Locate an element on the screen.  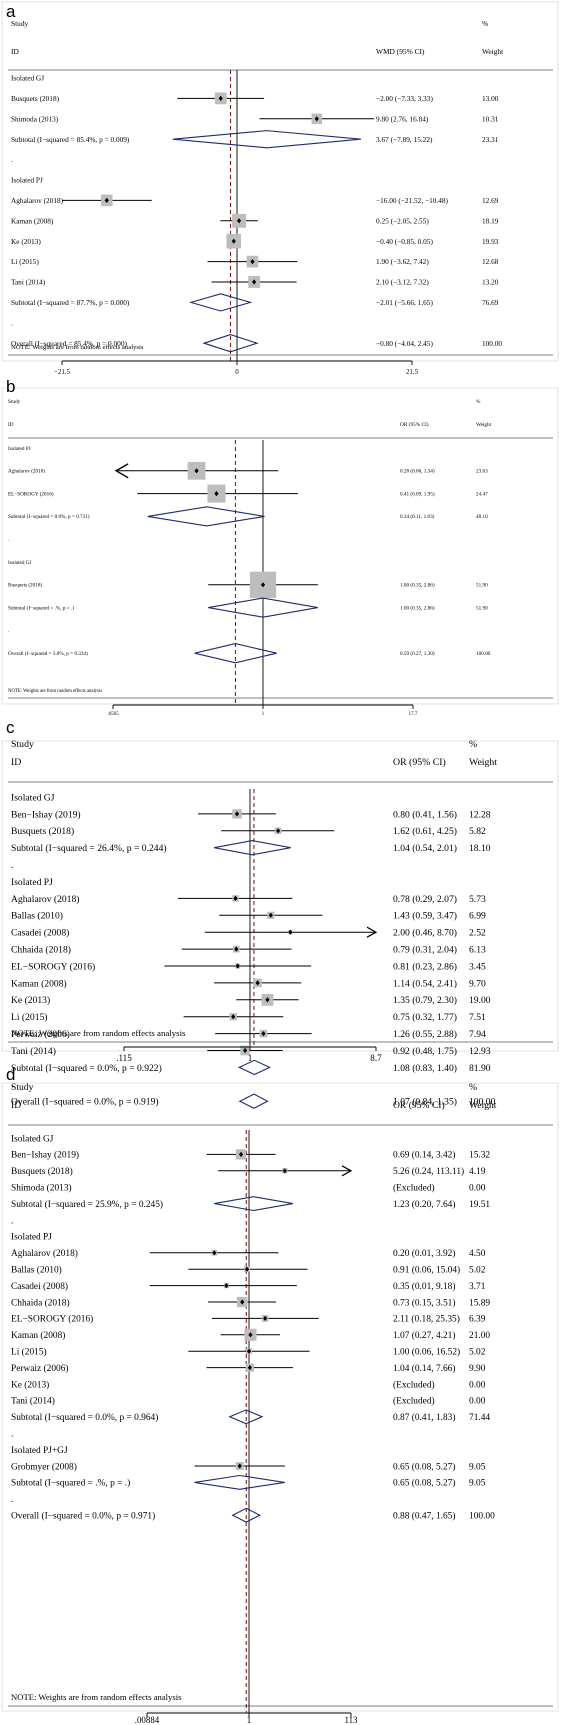
row-label: Grobmyer (2008) is located at coordinates (44, 1466).